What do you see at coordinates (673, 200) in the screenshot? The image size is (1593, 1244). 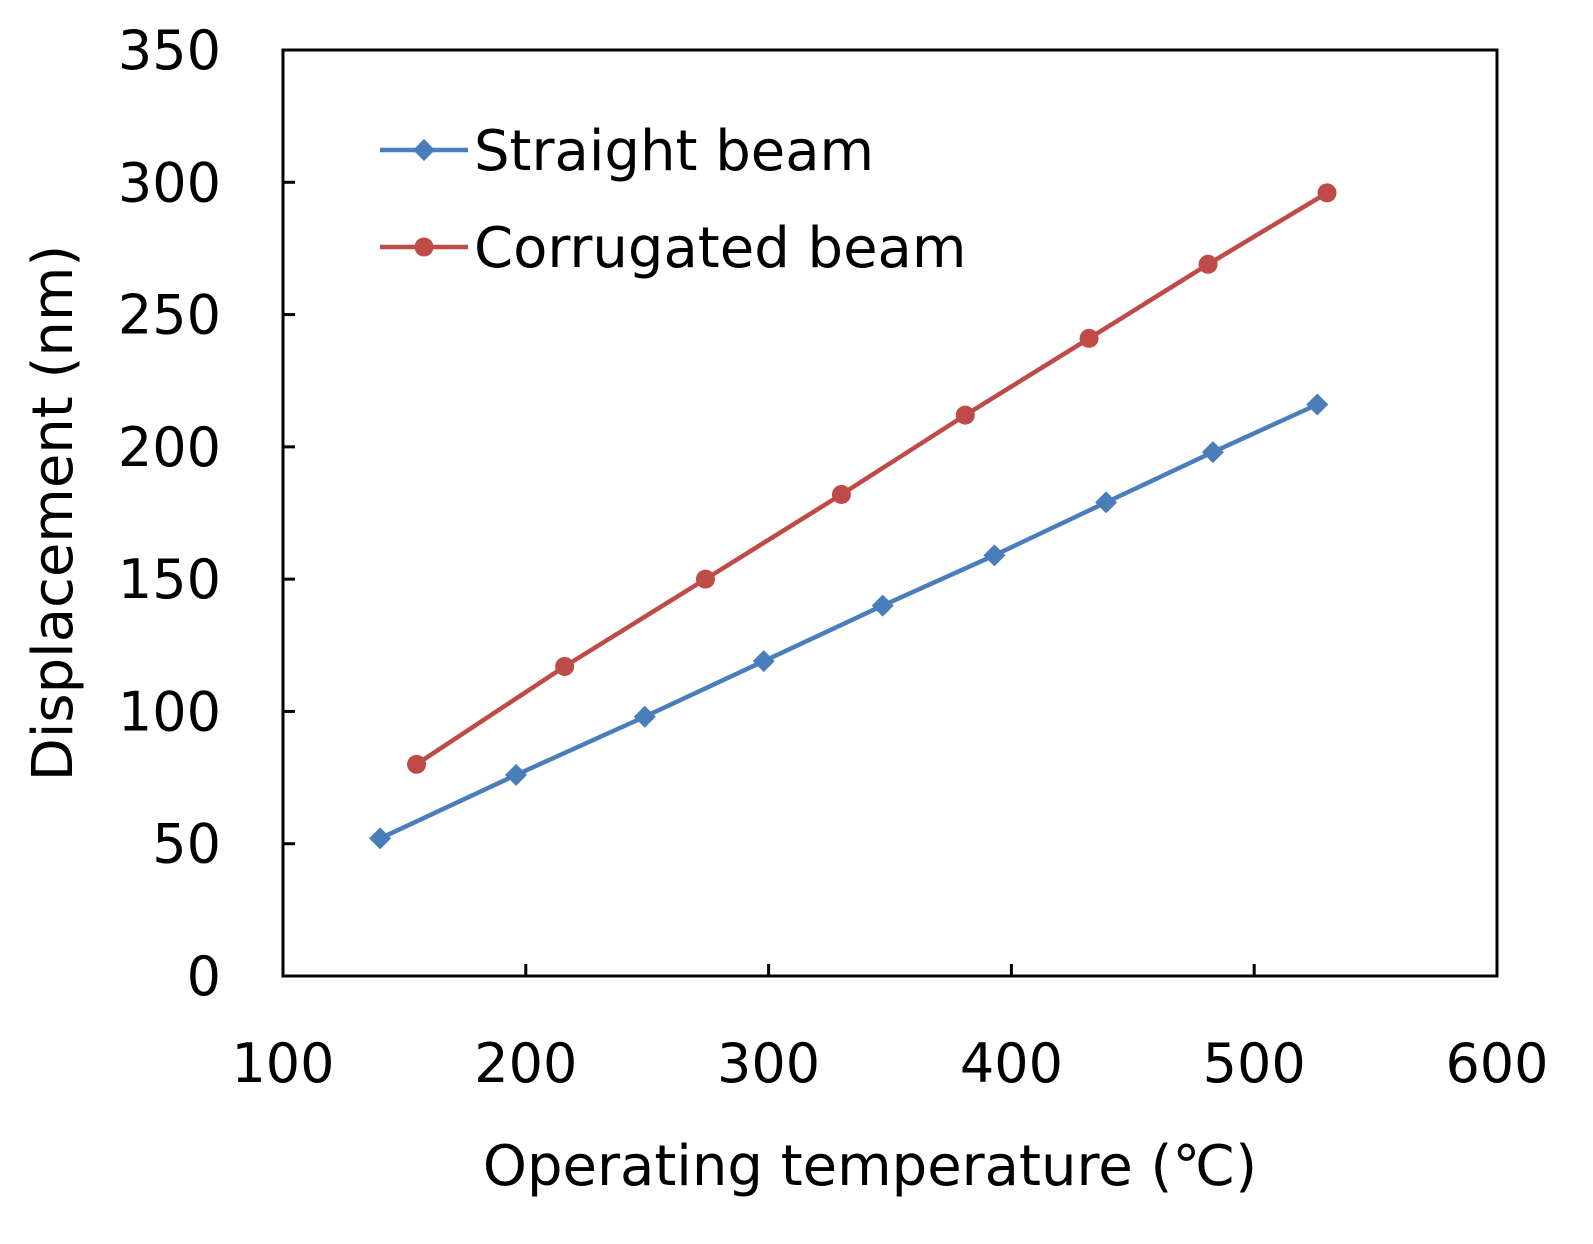 I see `legend: Straight beam Corrugated beam` at bounding box center [673, 200].